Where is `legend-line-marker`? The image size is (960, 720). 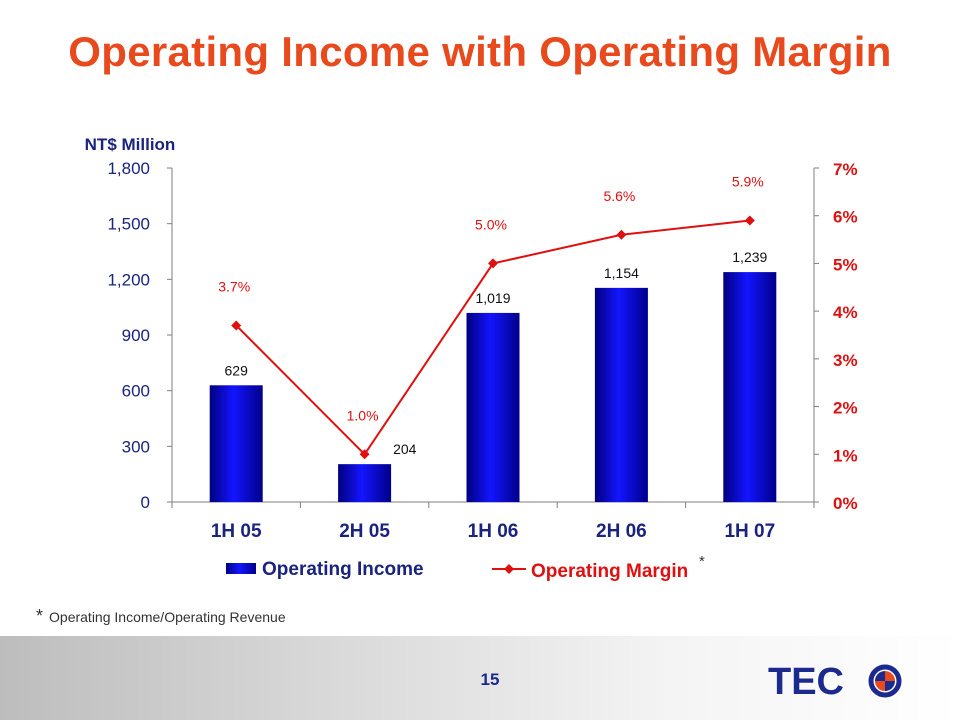 legend-line-marker is located at coordinates (509, 569).